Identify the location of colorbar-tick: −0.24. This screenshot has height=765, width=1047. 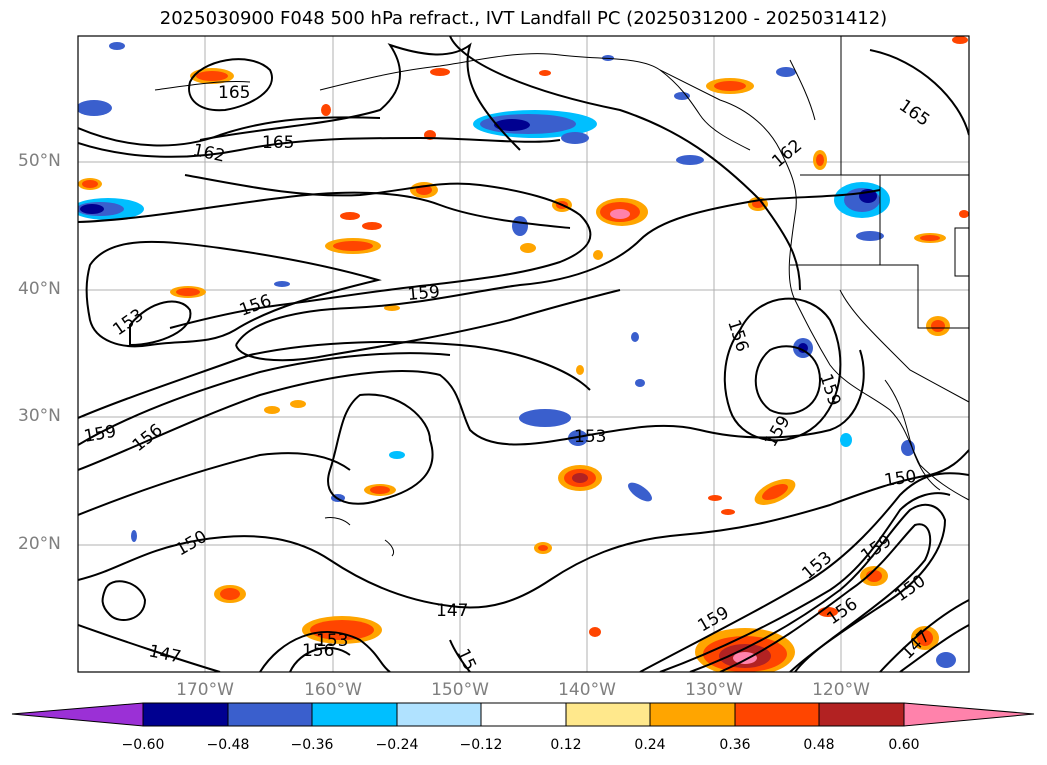
(397, 745).